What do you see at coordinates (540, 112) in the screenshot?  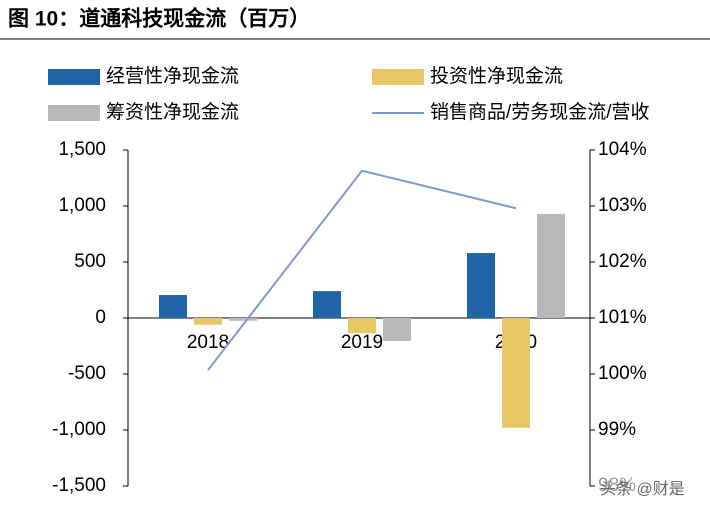 I see `legend-label: 销售商品/劳务现金流/营收` at bounding box center [540, 112].